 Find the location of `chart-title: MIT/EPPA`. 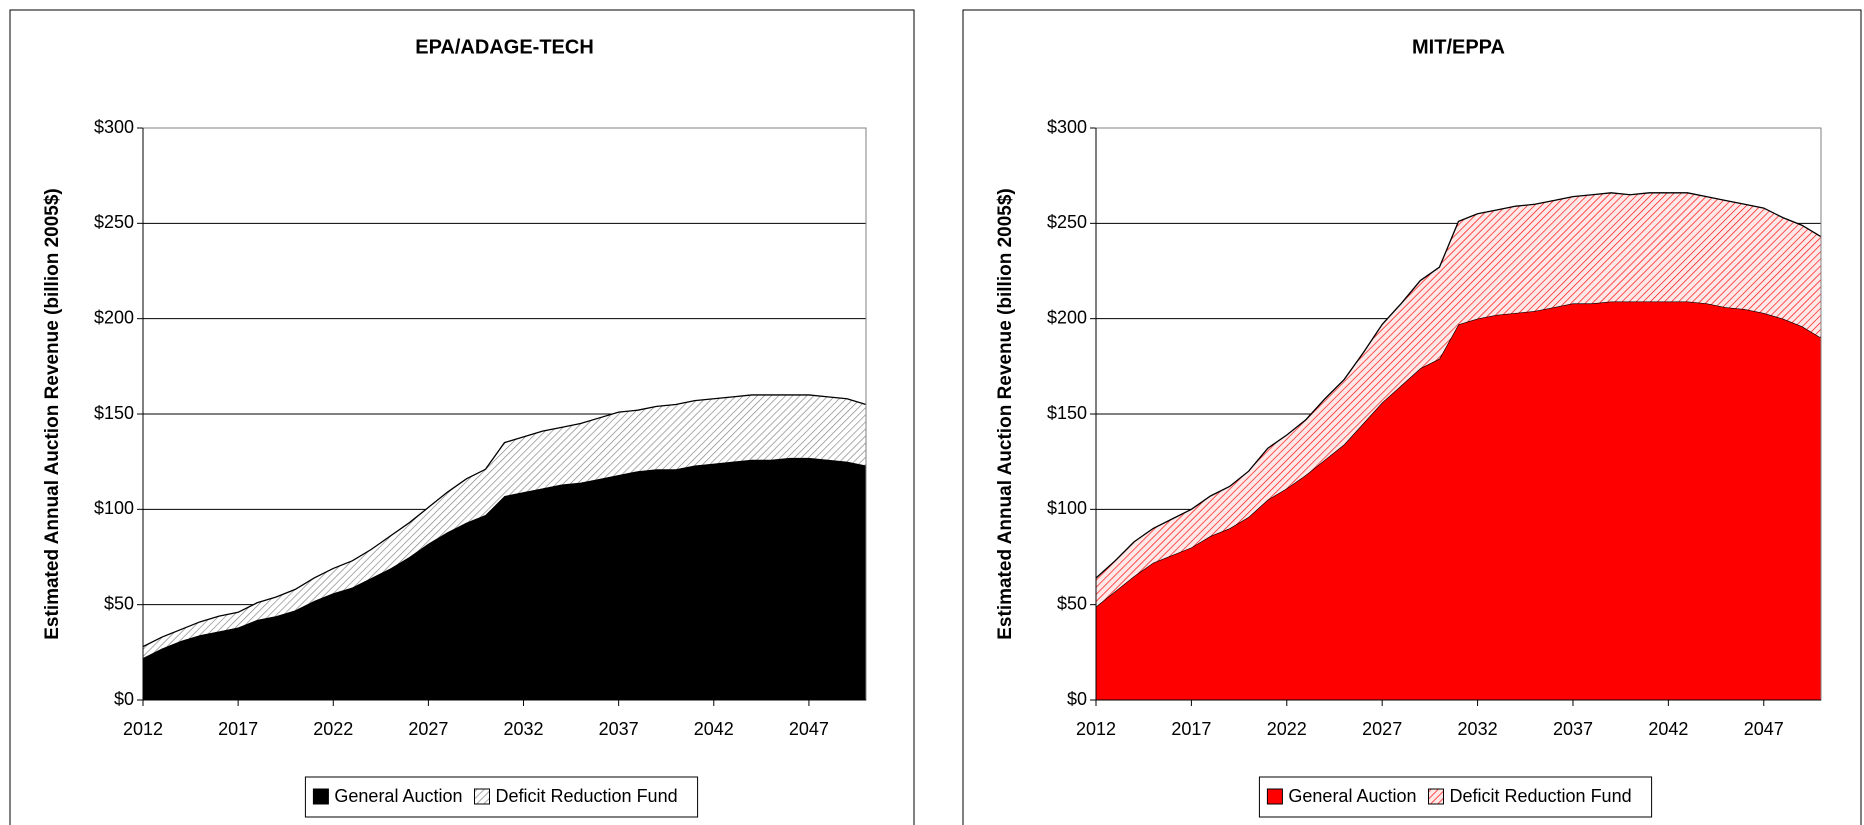

chart-title: MIT/EPPA is located at coordinates (1458, 47).